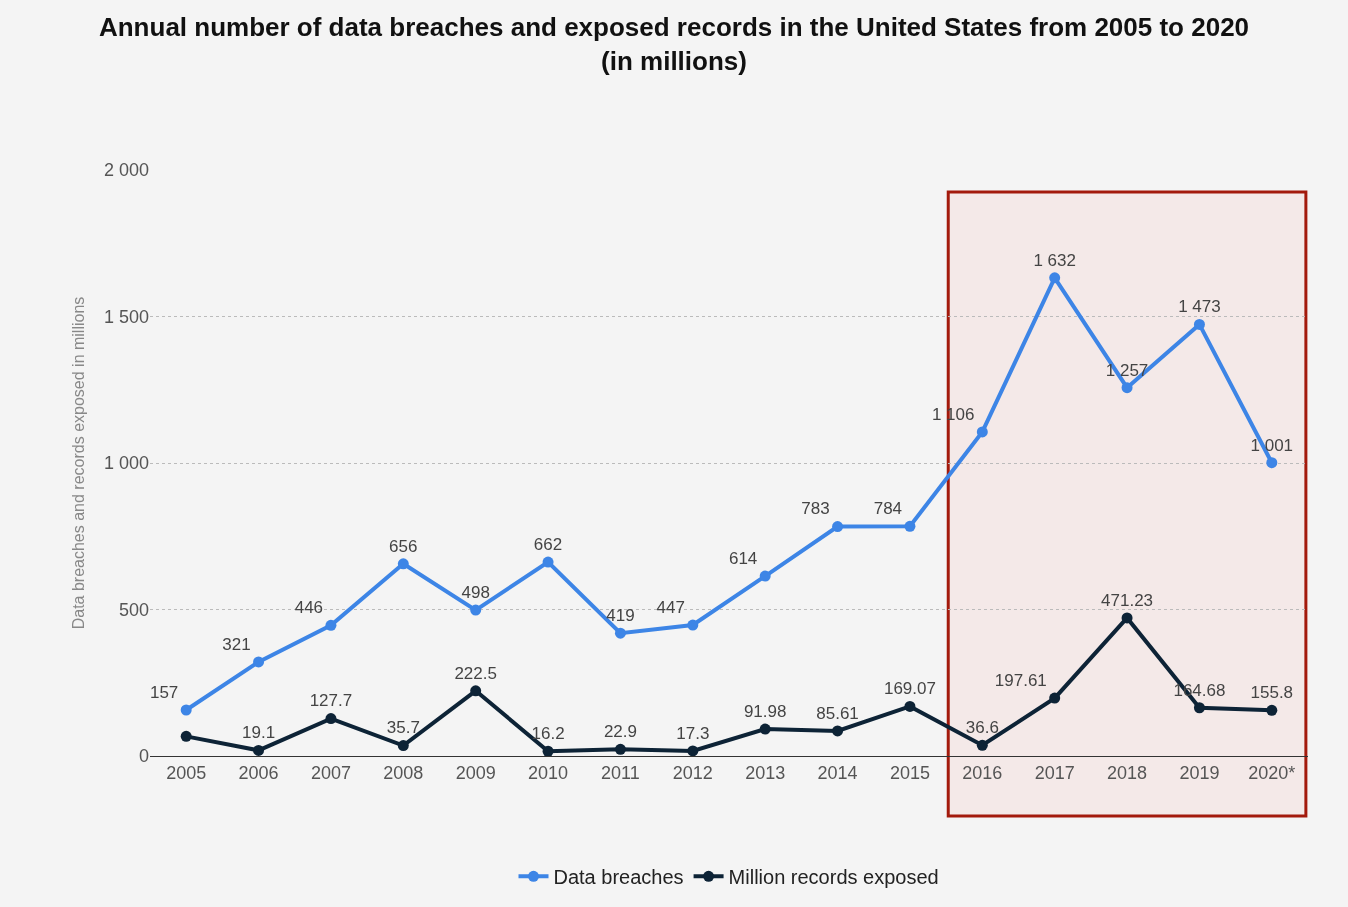  I want to click on y-tick-label: 1 500, so click(126, 316).